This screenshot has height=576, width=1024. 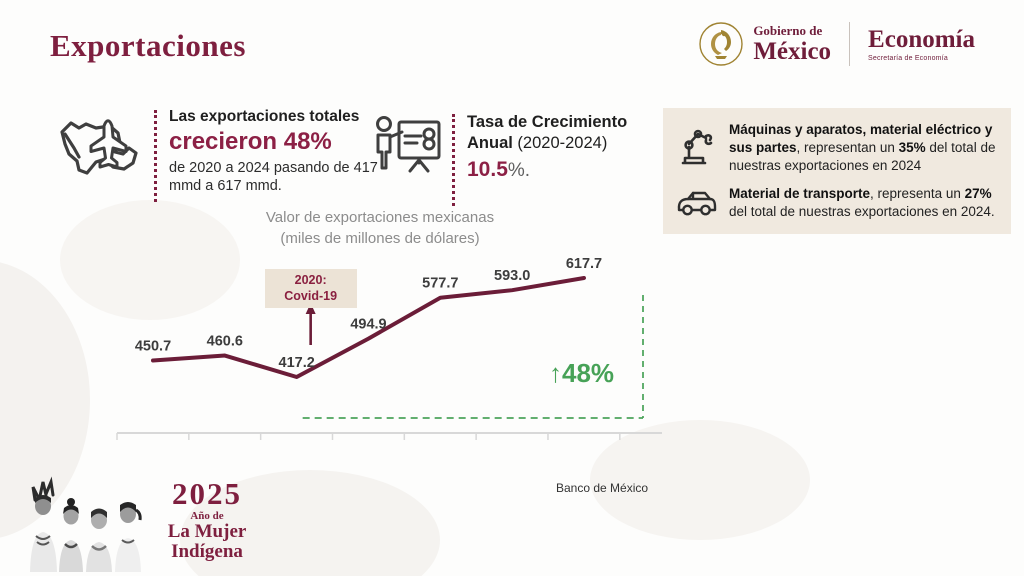 I want to click on covid-arrow-head, so click(x=310, y=308).